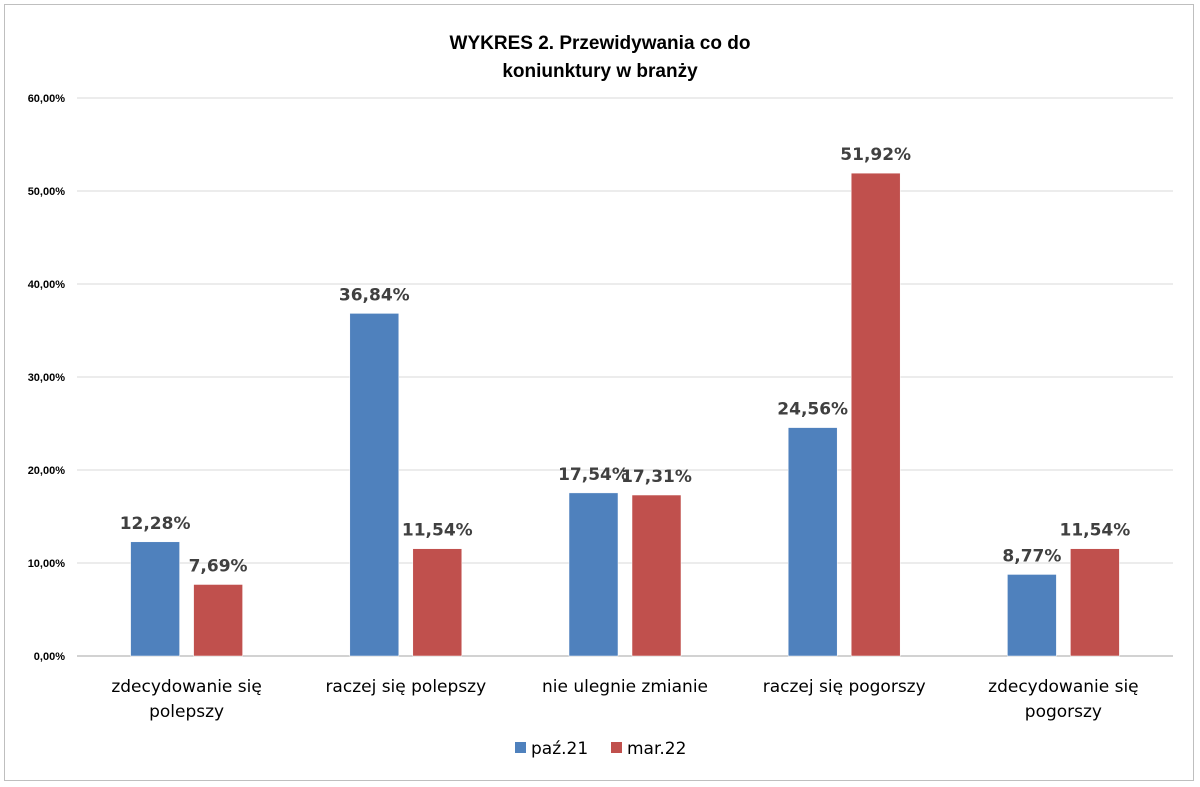  I want to click on y-tick-label: 10,00%, so click(47, 564).